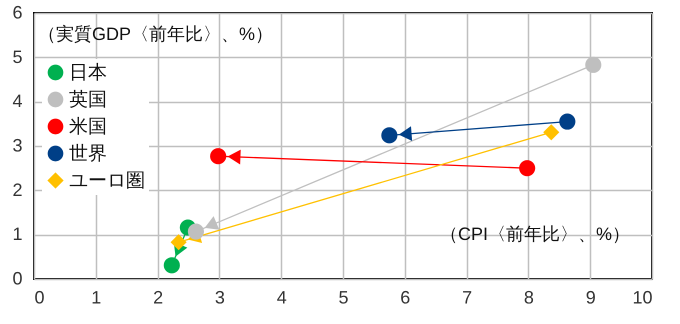 This screenshot has width=680, height=324. What do you see at coordinates (88, 154) in the screenshot?
I see `legend-label: 世界` at bounding box center [88, 154].